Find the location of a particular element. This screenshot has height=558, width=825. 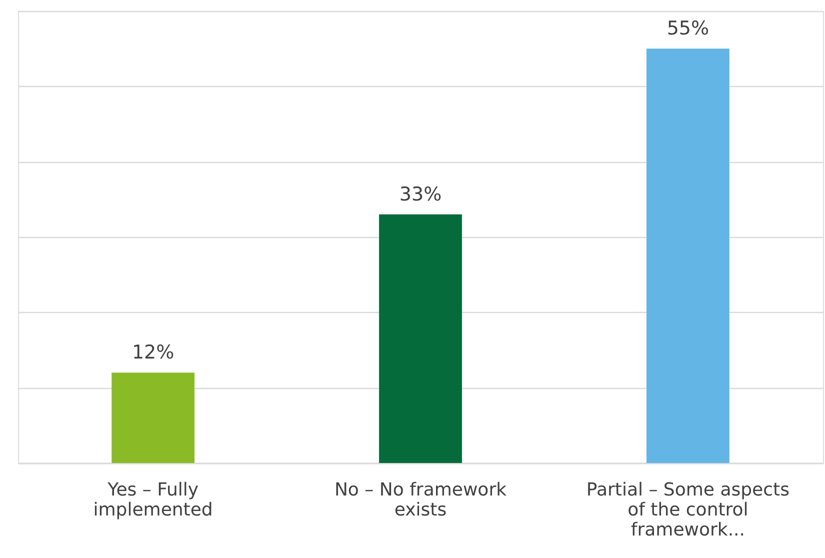

data-label: 33% is located at coordinates (420, 194).